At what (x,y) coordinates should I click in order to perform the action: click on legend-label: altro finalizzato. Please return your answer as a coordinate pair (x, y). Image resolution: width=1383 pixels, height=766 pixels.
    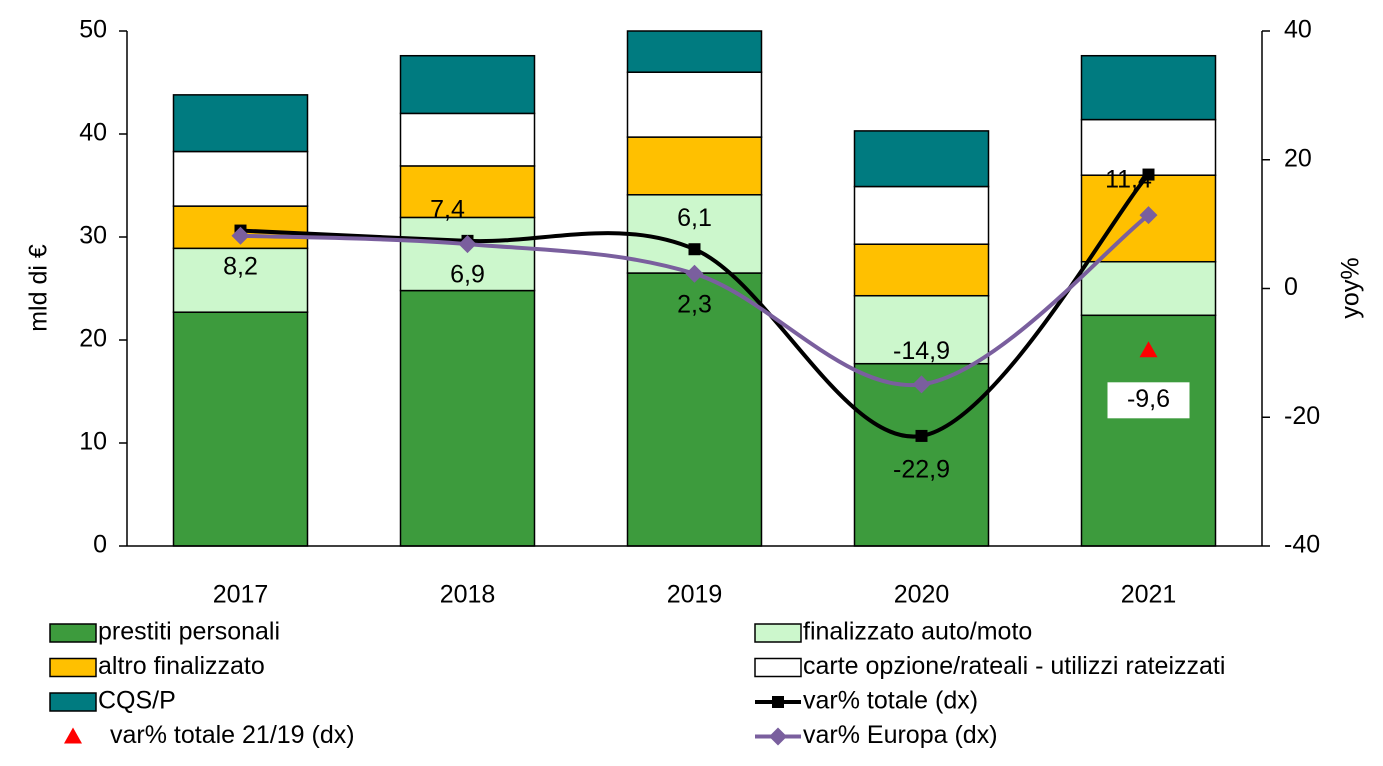
    Looking at the image, I should click on (181, 666).